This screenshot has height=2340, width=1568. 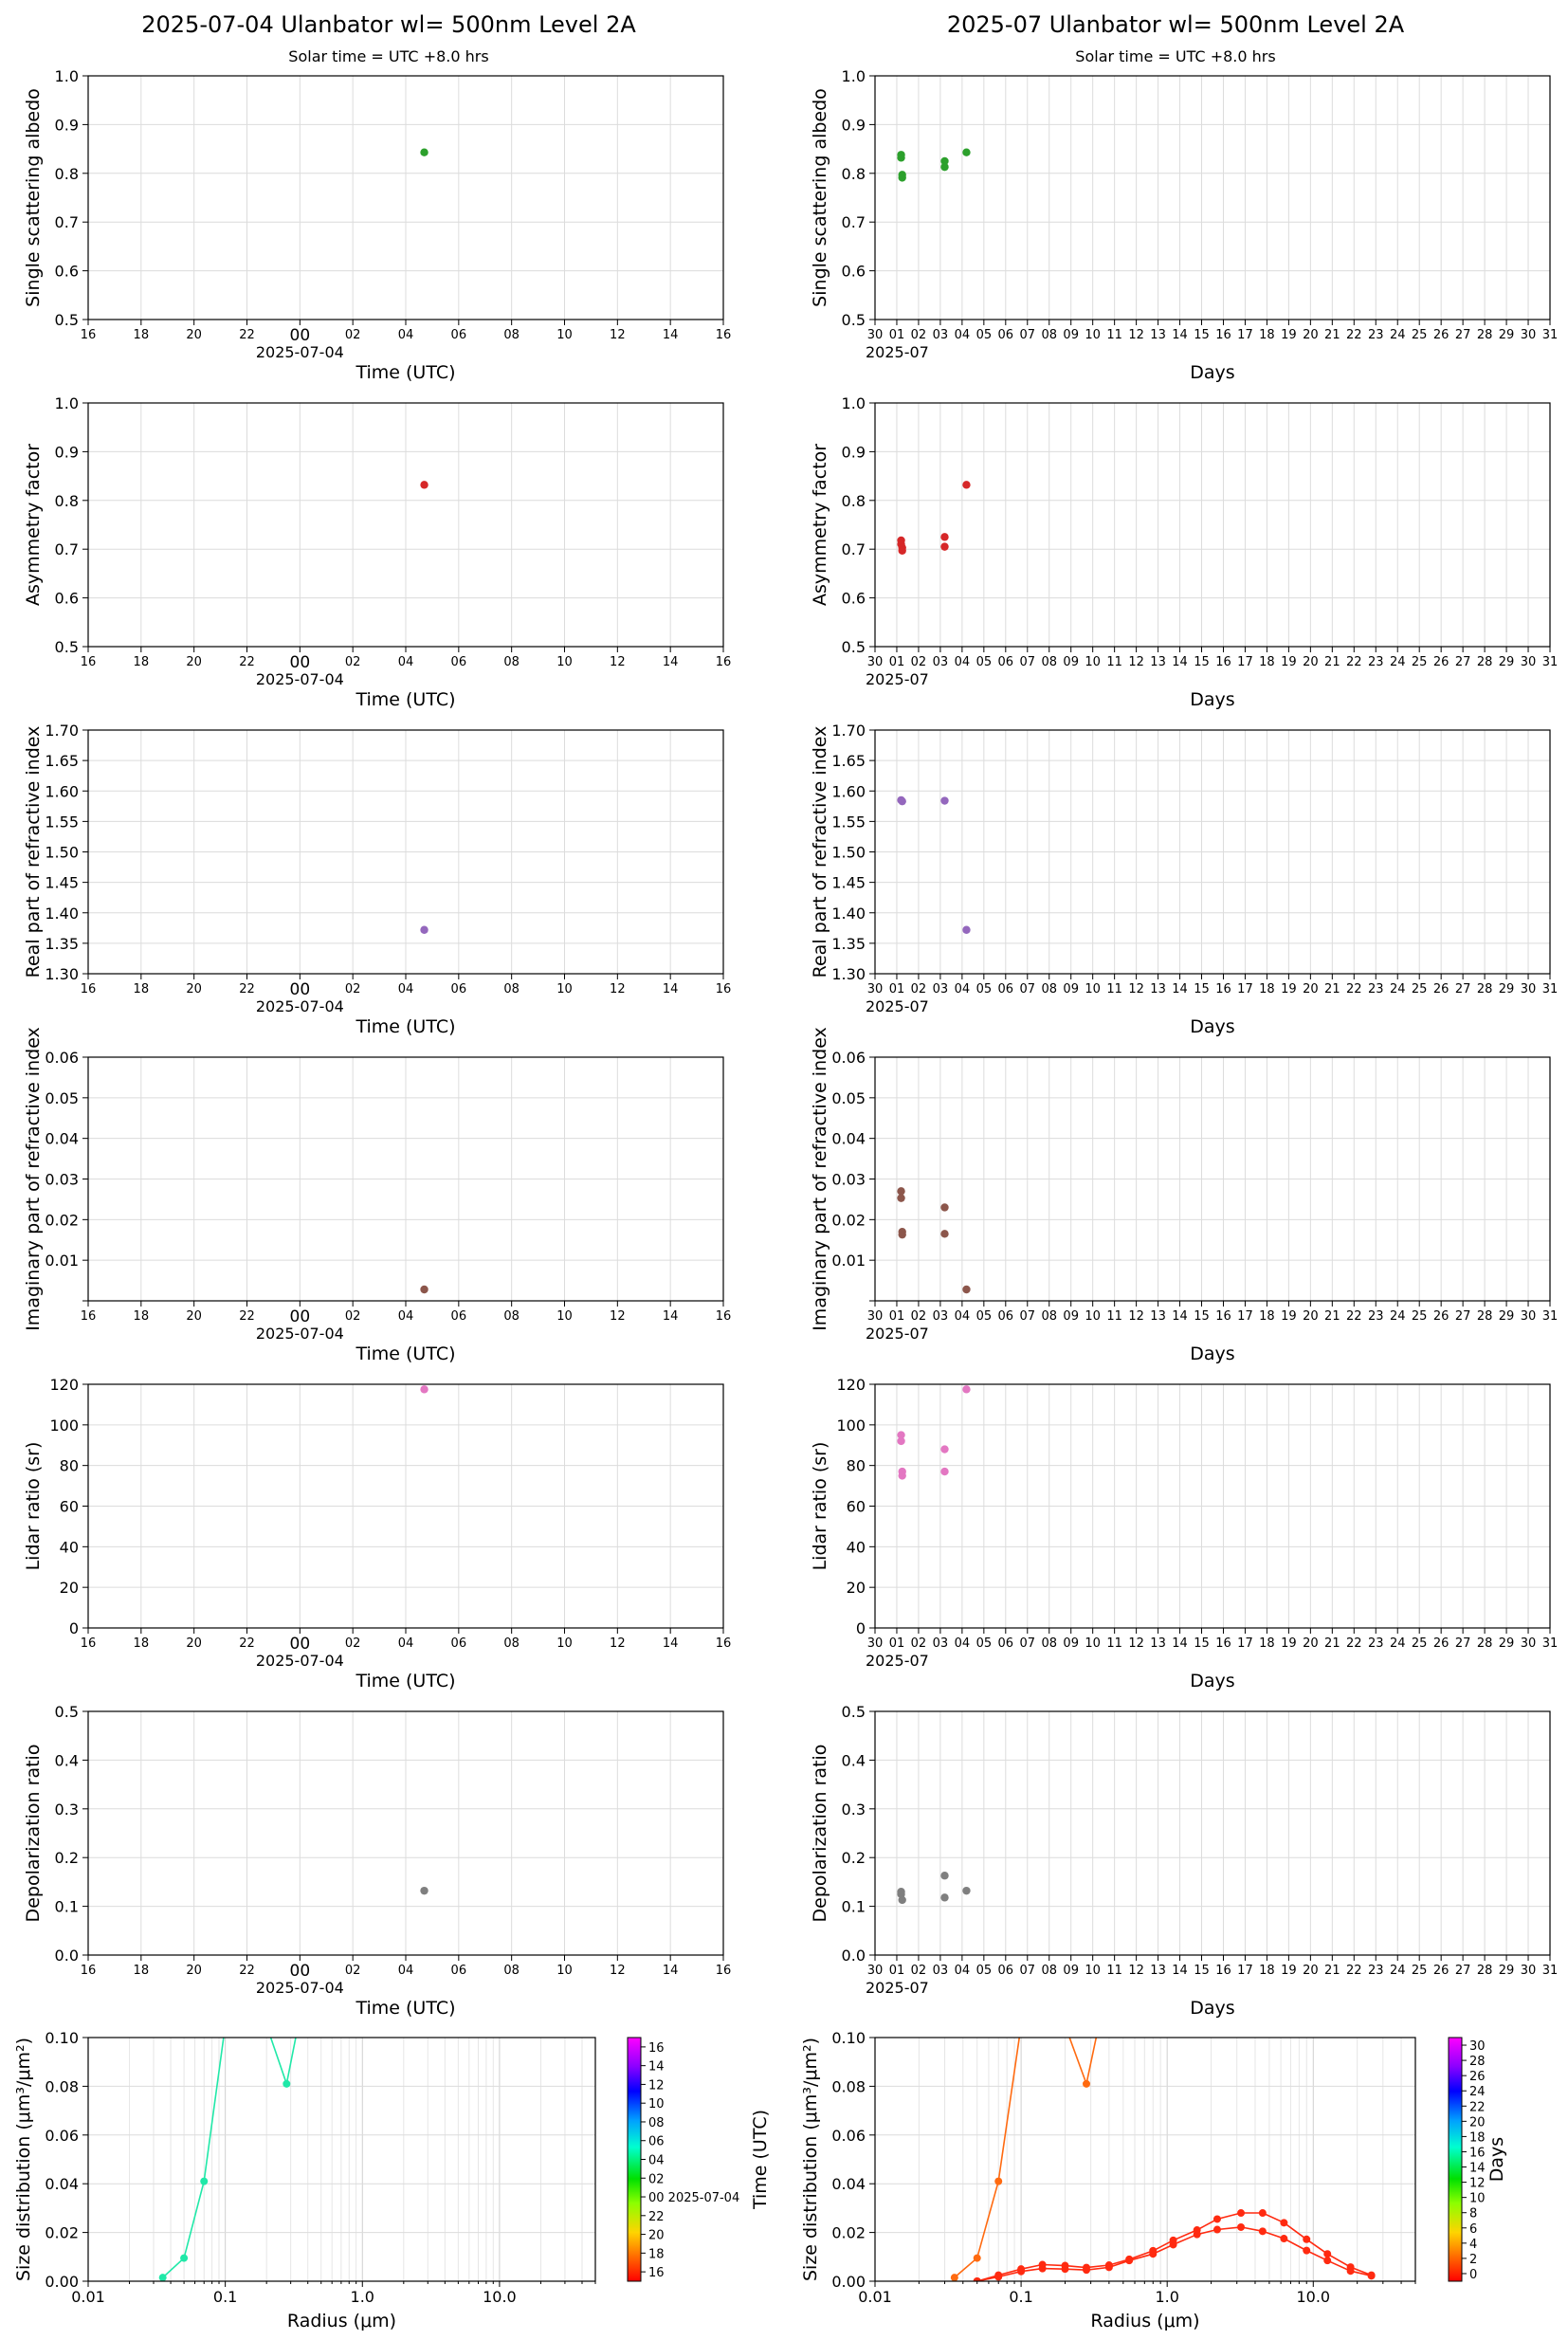 What do you see at coordinates (820, 1179) in the screenshot?
I see `y-axis-label: Imaginary part of refractive index` at bounding box center [820, 1179].